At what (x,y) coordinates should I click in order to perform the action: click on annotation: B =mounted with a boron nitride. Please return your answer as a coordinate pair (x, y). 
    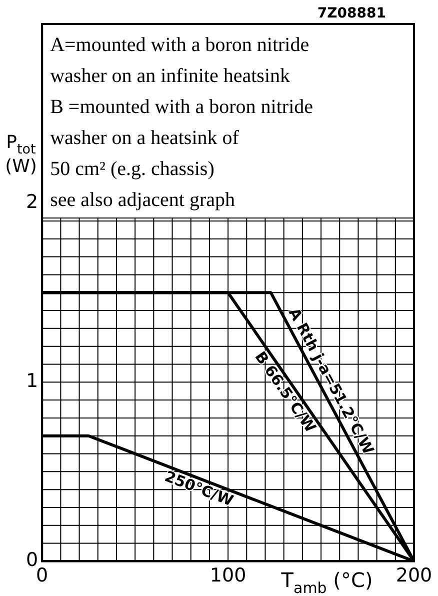
    Looking at the image, I should click on (182, 107).